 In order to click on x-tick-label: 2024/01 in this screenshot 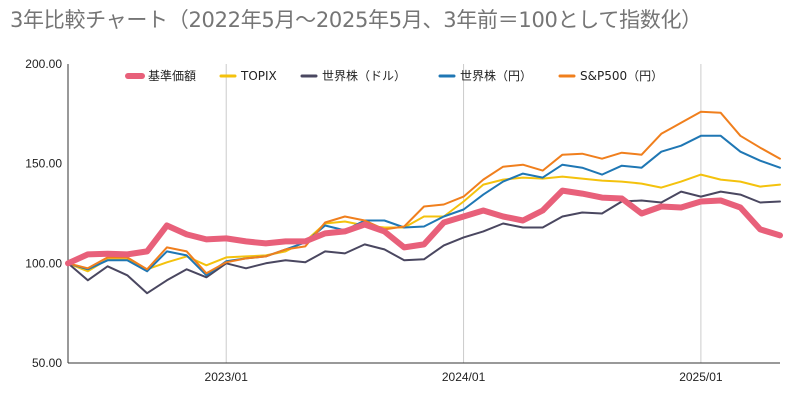, I will do `click(464, 377)`.